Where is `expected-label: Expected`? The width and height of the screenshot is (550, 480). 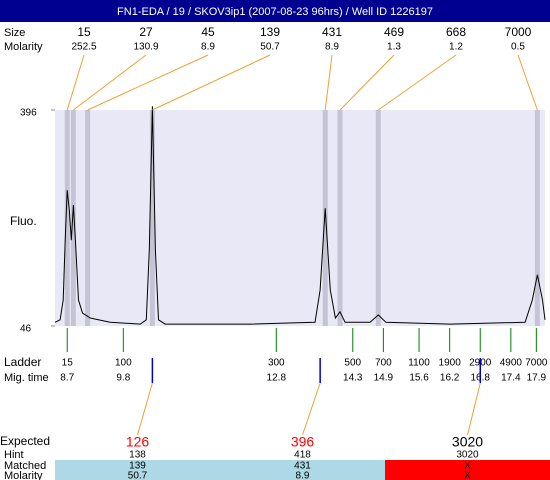
expected-label: Expected is located at coordinates (25, 441).